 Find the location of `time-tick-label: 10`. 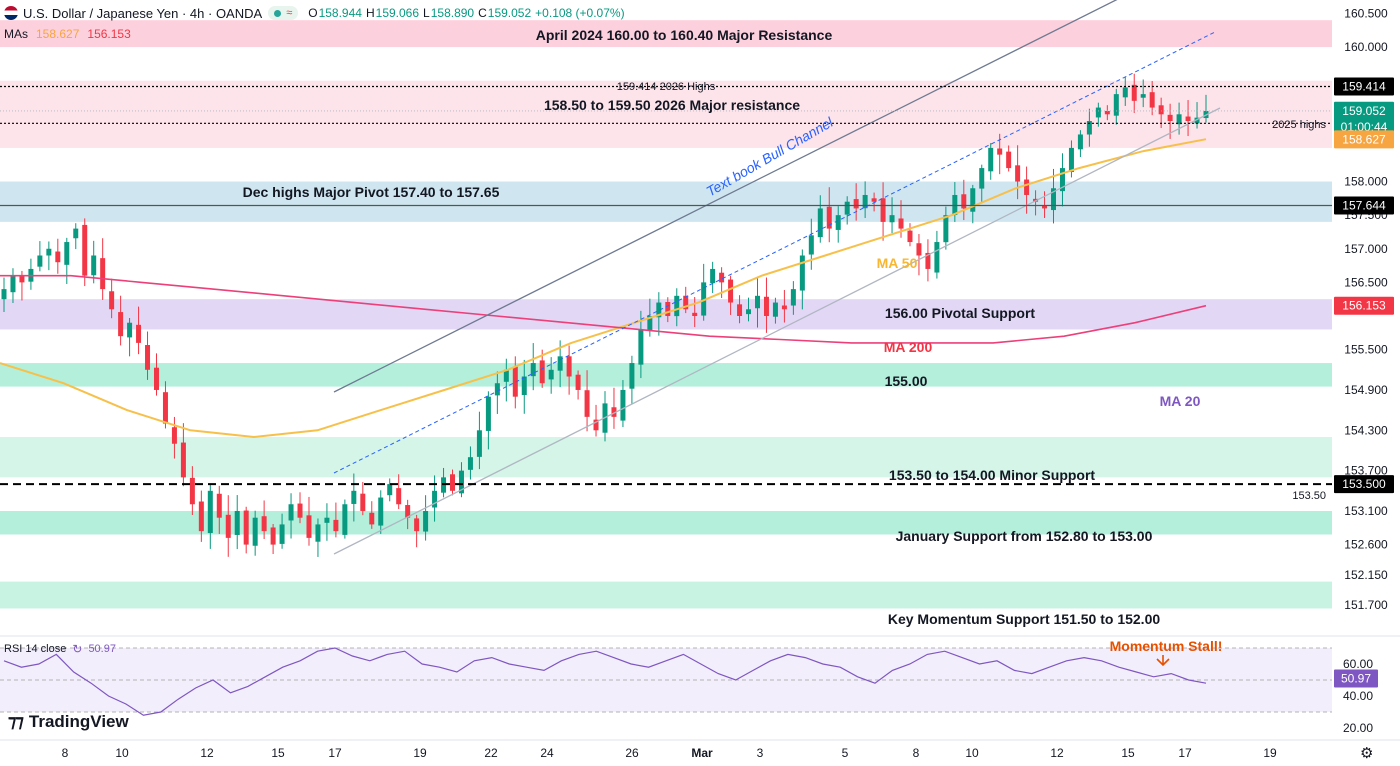

time-tick-label: 10 is located at coordinates (122, 753).